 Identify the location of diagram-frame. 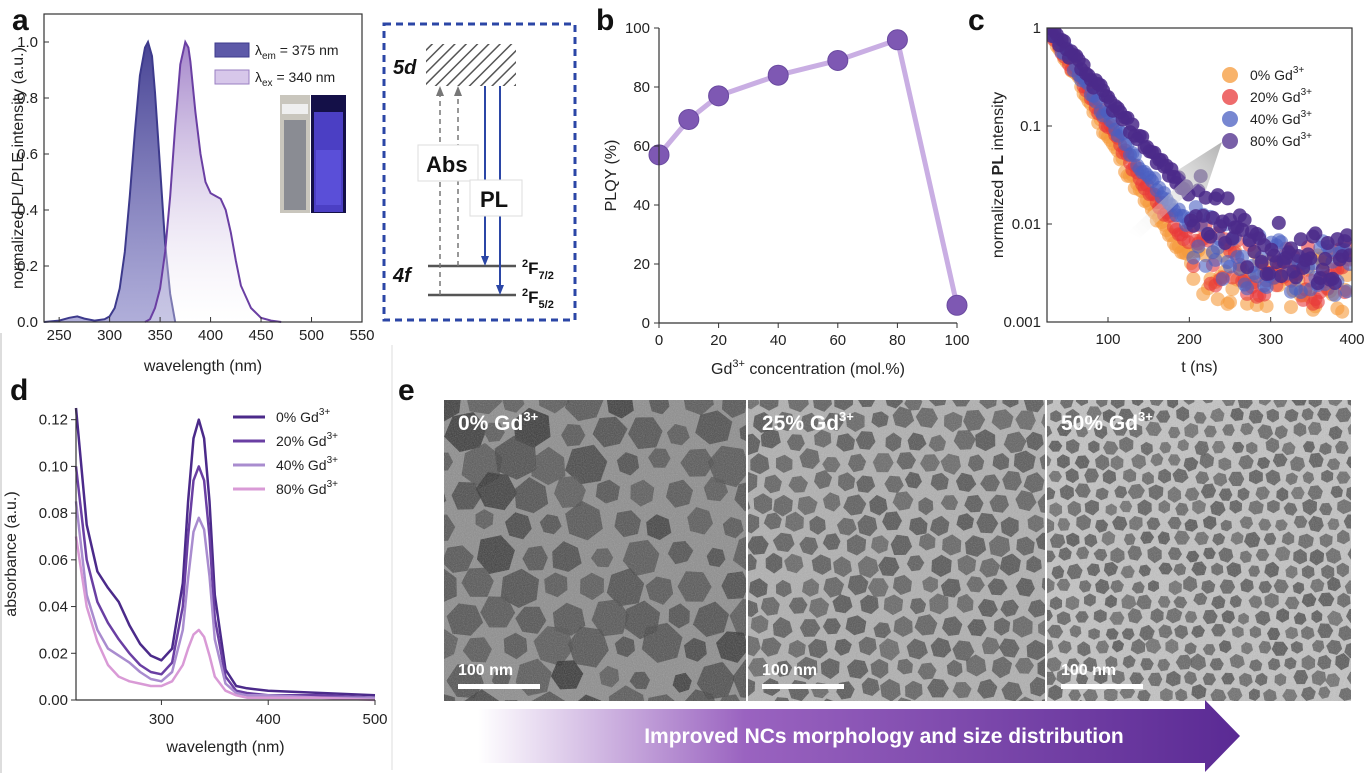
(479, 172).